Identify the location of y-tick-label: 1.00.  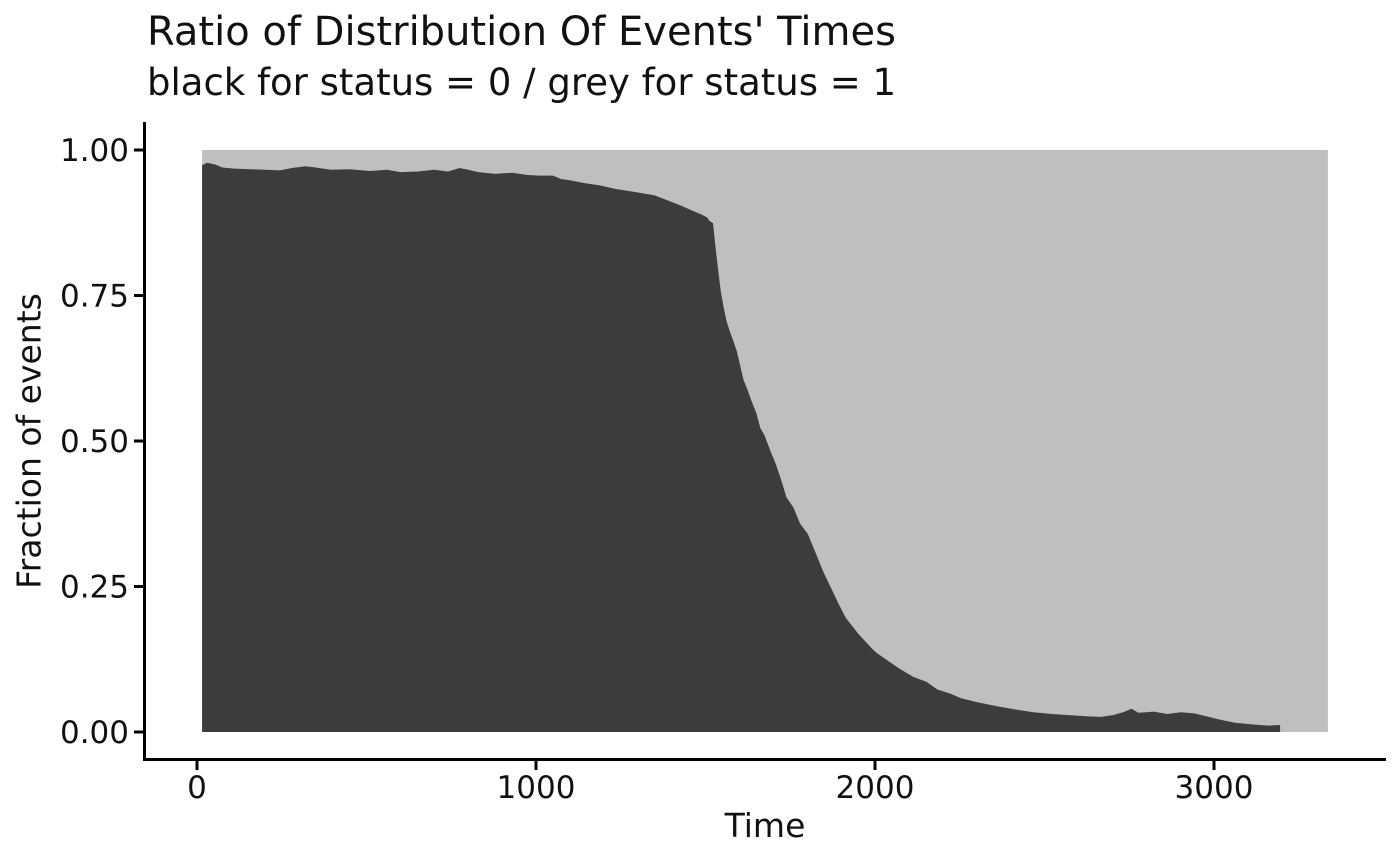
(94, 151).